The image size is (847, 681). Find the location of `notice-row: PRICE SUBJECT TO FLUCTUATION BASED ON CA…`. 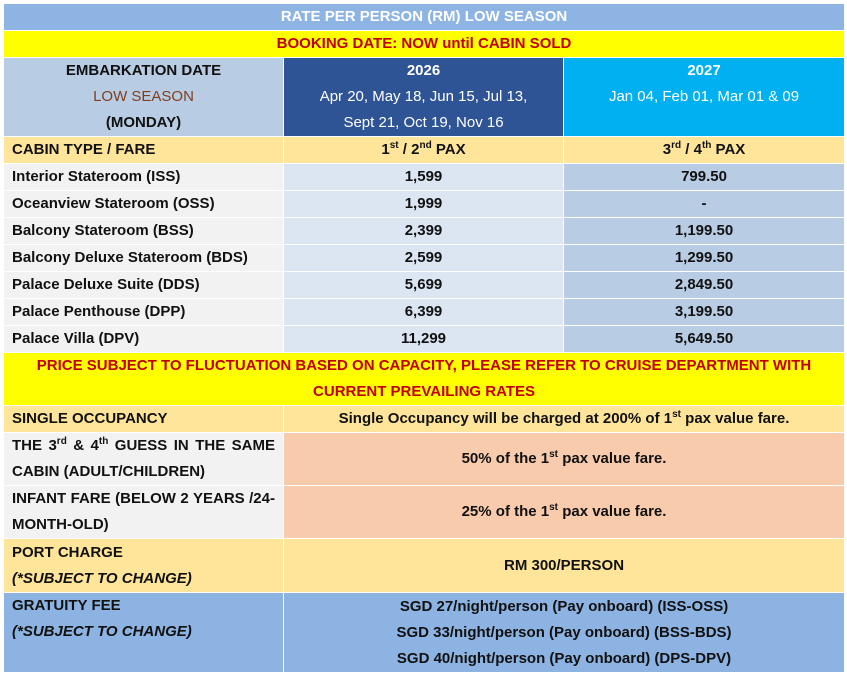

notice-row: PRICE SUBJECT TO FLUCTUATION BASED ON CA… is located at coordinates (424, 379).